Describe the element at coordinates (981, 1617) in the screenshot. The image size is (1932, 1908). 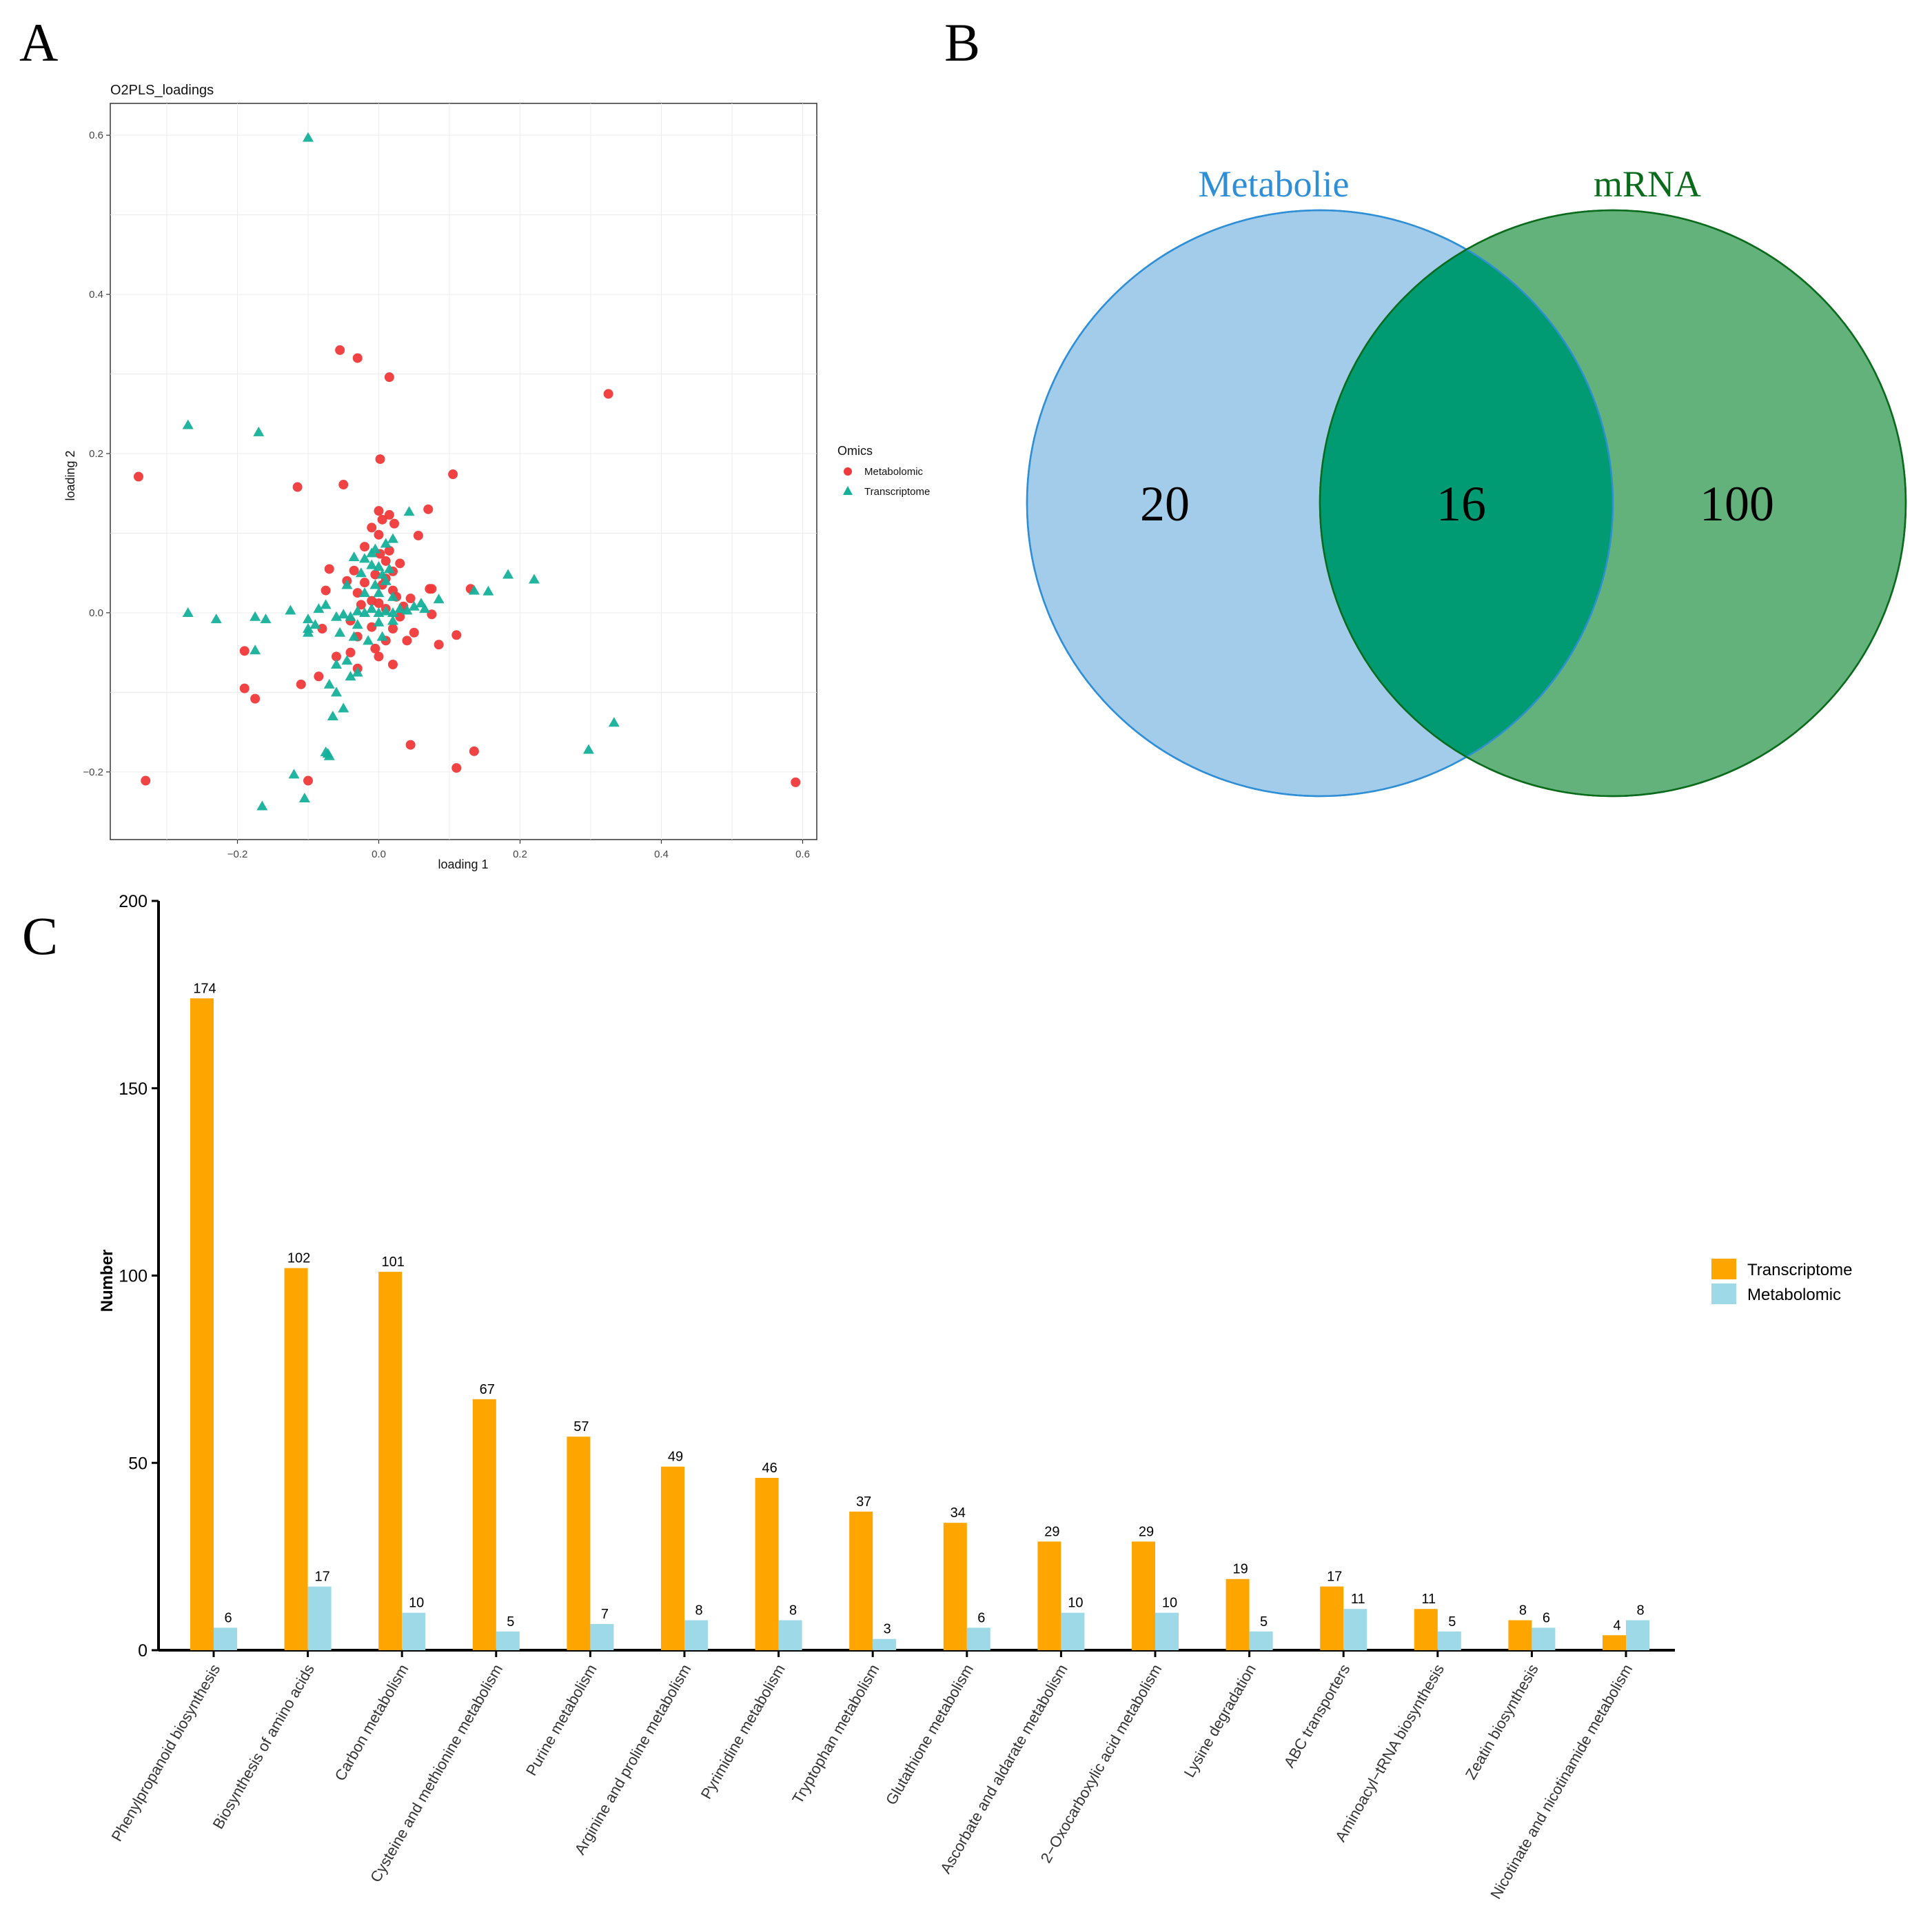
I see `bar-value-label-metabolomic: 6` at that location.